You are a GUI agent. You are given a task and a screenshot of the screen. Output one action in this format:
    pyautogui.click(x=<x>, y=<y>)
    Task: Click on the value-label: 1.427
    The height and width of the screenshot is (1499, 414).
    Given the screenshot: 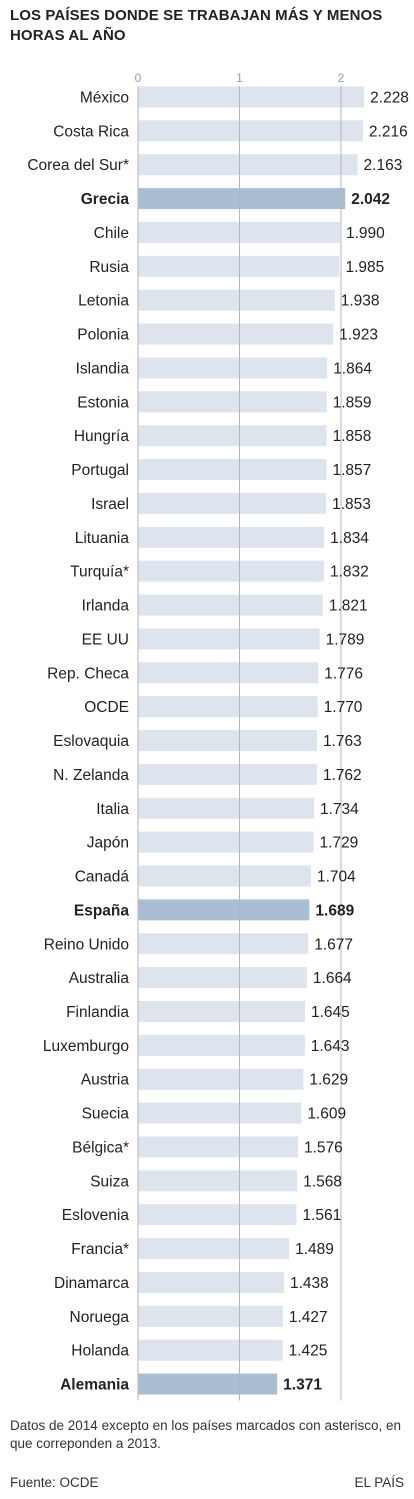 What is the action you would take?
    pyautogui.click(x=308, y=1317)
    